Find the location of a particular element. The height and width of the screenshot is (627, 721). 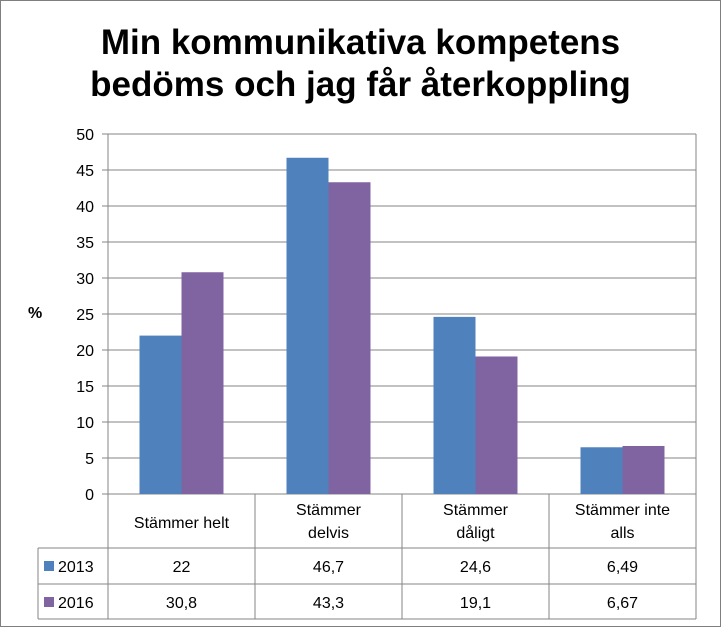

category-label-3-1: alls is located at coordinates (622, 533).